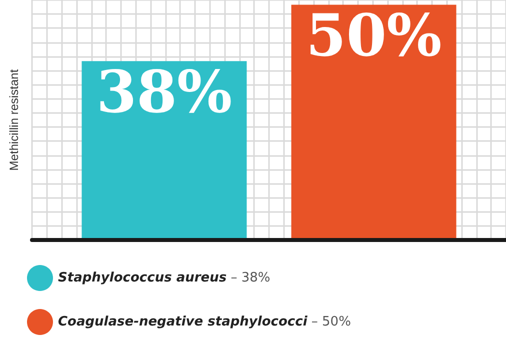 The height and width of the screenshot is (346, 506). What do you see at coordinates (204, 322) in the screenshot?
I see `legend-label: Coagulase-negative staphylococci – 50%` at bounding box center [204, 322].